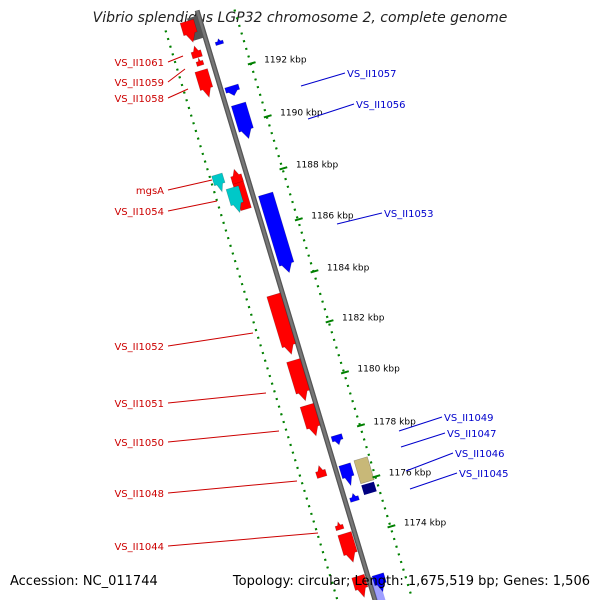  I want to click on gene-arrow-vs-ii1048, so click(321, 471).